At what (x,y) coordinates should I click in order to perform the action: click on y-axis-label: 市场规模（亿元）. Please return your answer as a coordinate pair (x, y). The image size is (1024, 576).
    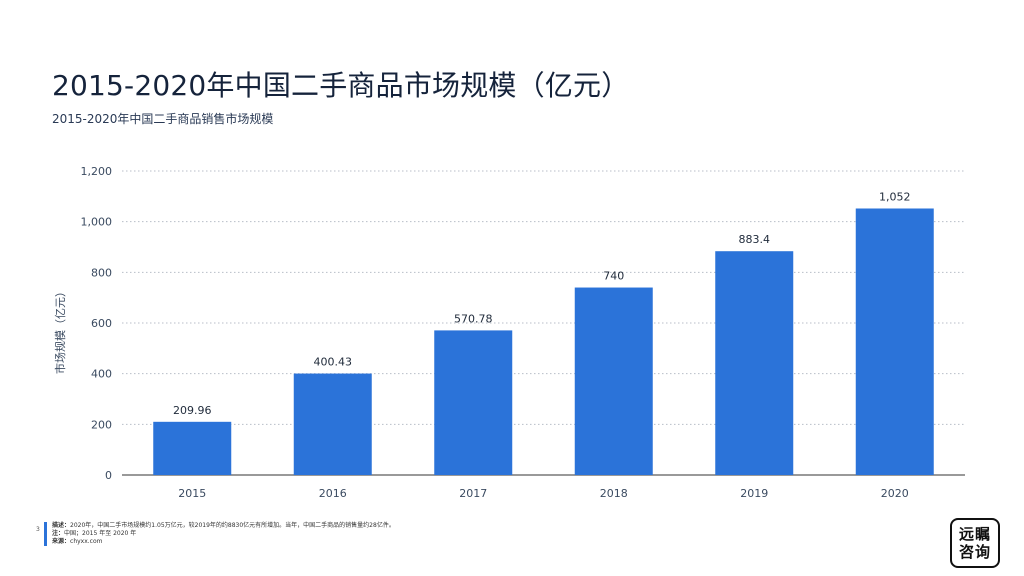
    Looking at the image, I should click on (60, 330).